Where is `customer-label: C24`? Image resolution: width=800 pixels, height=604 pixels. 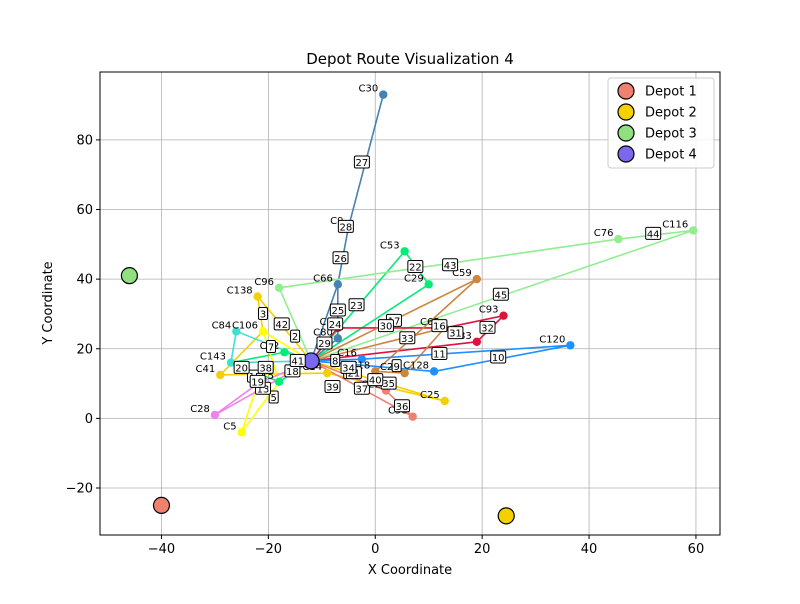 customer-label: C24 is located at coordinates (390, 367).